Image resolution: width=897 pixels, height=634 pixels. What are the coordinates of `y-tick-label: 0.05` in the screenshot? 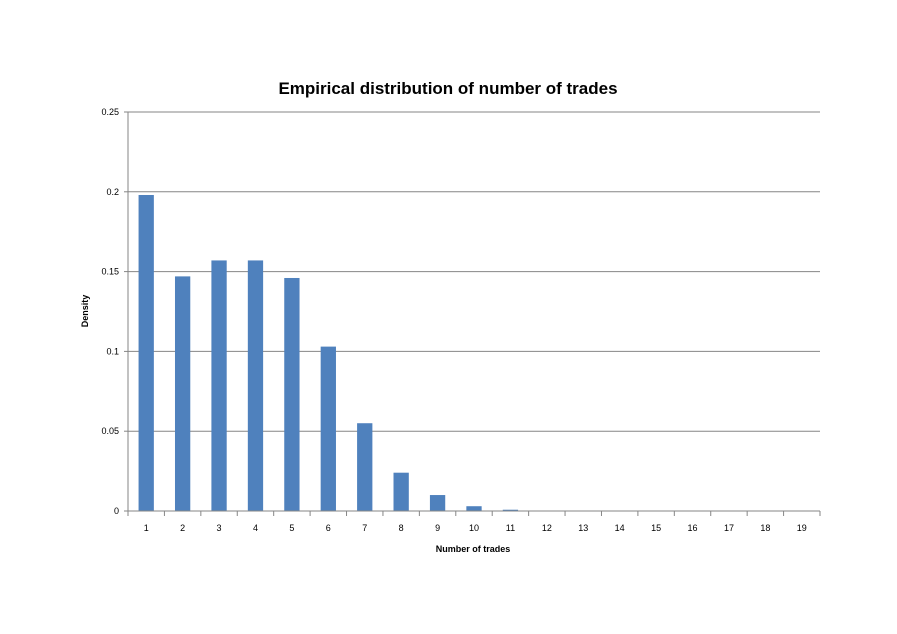 It's located at (110, 431).